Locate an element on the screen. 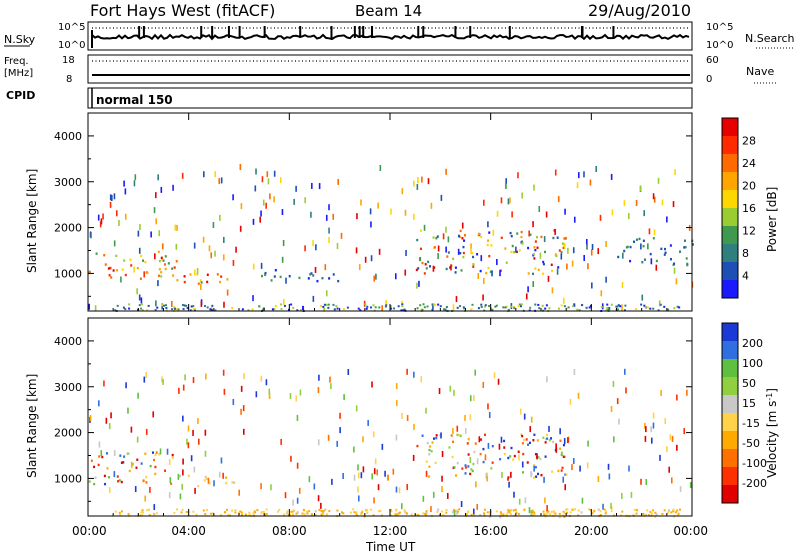 Image resolution: width=800 pixels, height=554 pixels. freq-label-line1: Freq. is located at coordinates (16, 61).